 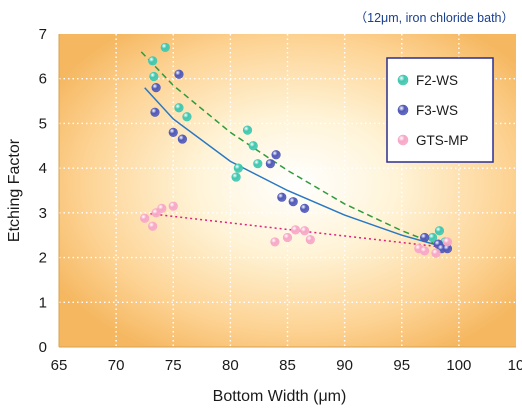 What do you see at coordinates (280, 396) in the screenshot?
I see `x-axis-label: Bottom Width (μm)` at bounding box center [280, 396].